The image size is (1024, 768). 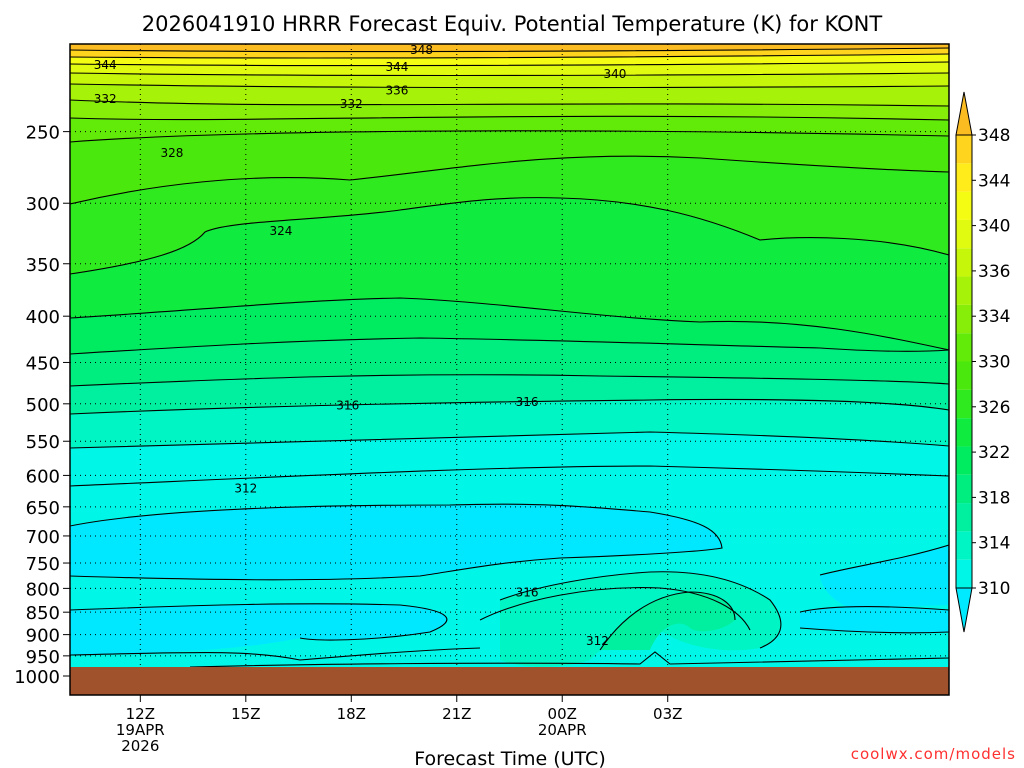 I want to click on band-310-lower, so click(x=258, y=629).